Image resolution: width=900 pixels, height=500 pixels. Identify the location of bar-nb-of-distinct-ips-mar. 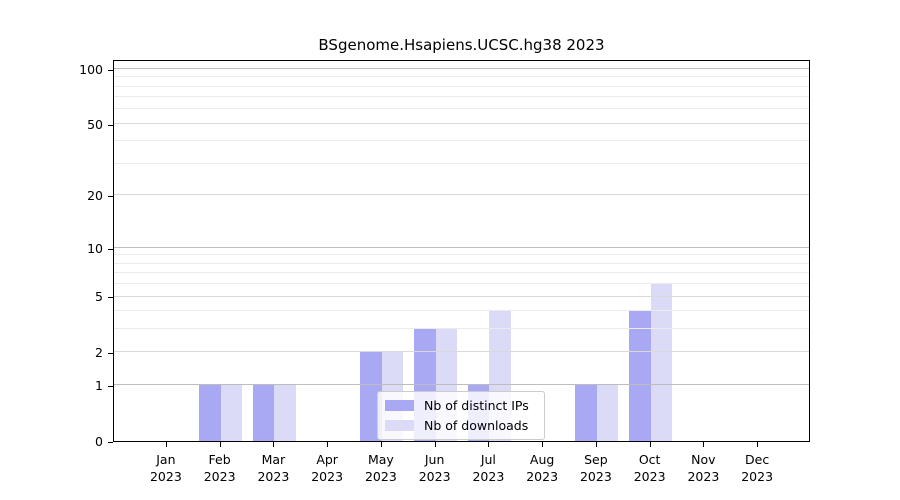
(263, 413).